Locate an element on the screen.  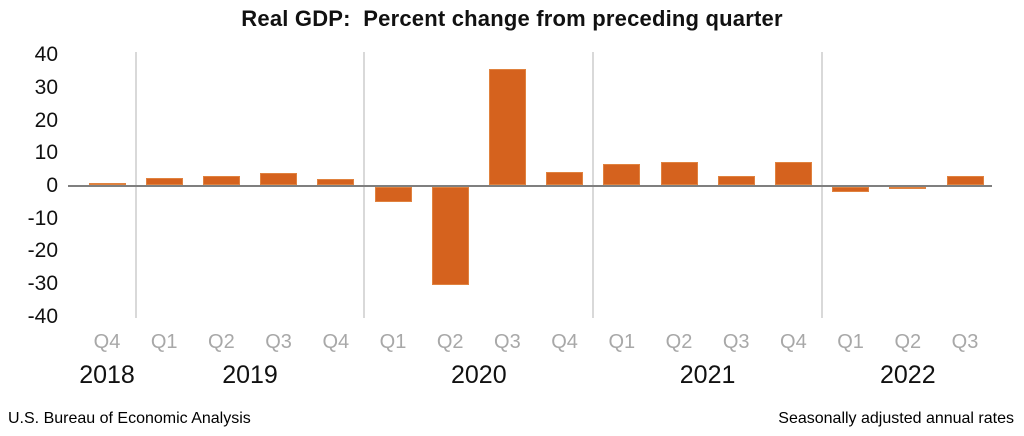
bar-Q4-value-0.7 is located at coordinates (107, 183).